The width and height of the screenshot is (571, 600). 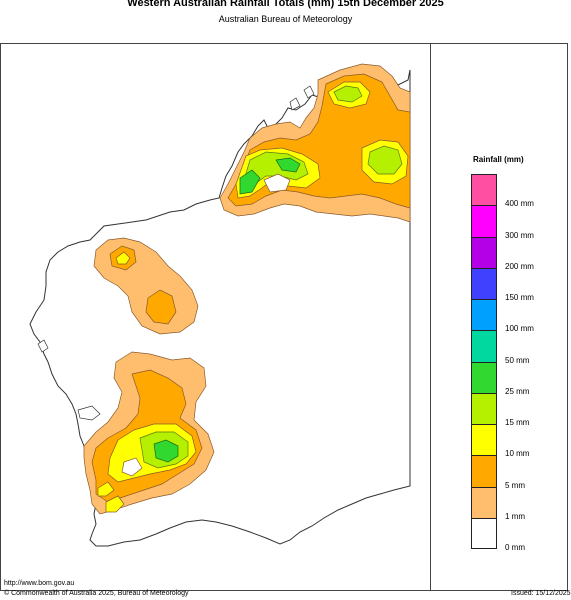 I want to click on rain-25mm-kimberley-west, so click(x=250, y=182).